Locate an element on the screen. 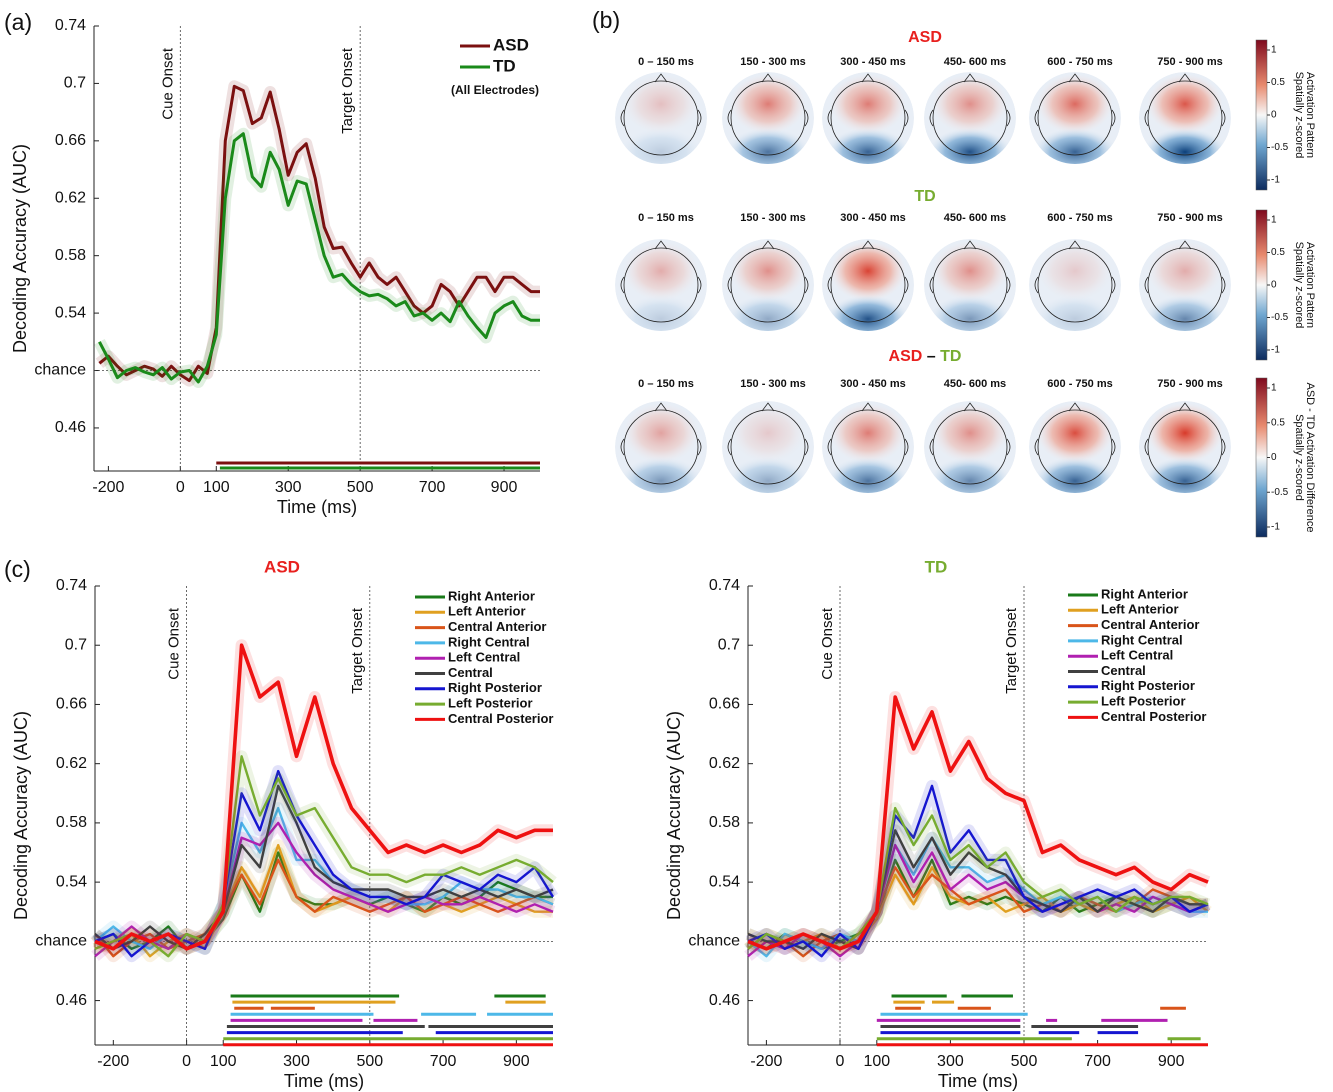 The height and width of the screenshot is (1092, 1333). time-window-label: 300 - 450 ms is located at coordinates (872, 384).